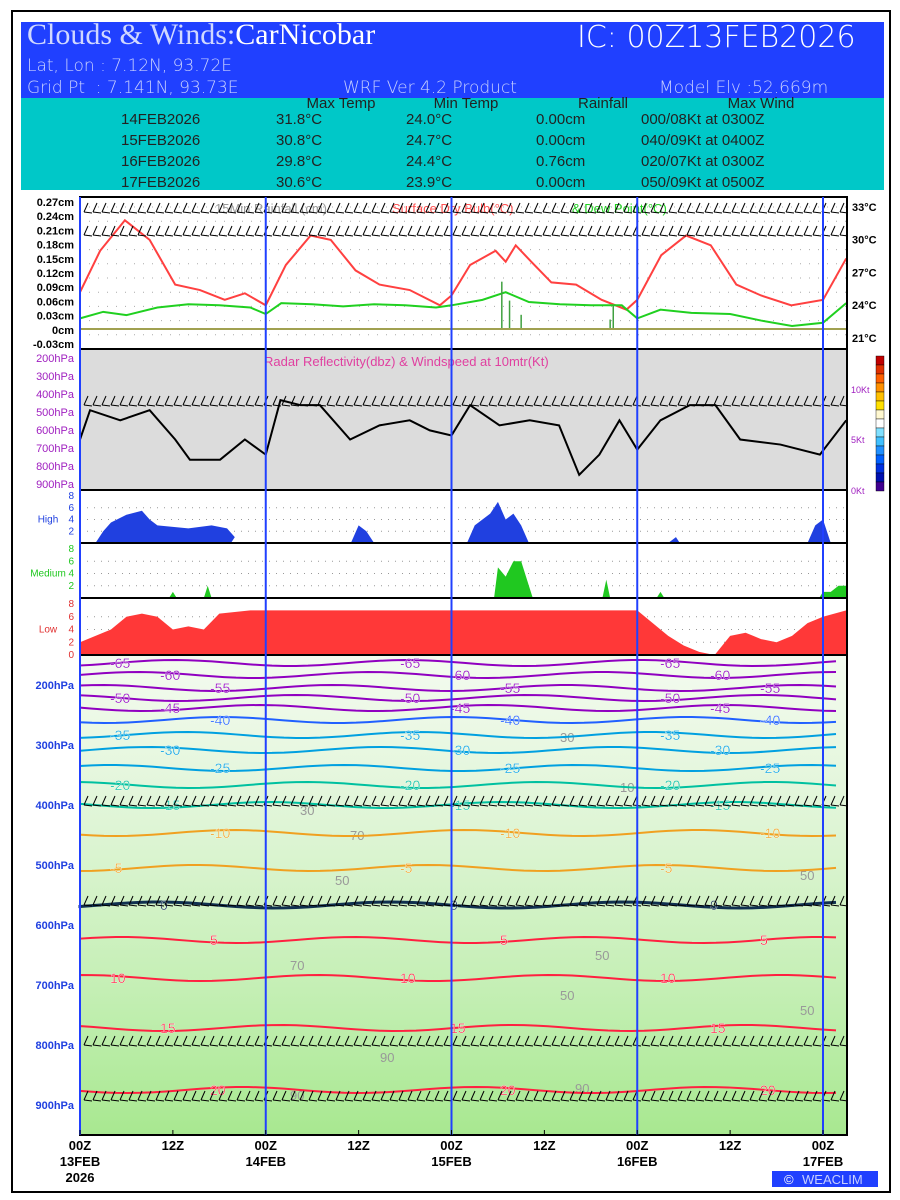 The width and height of the screenshot is (900, 1200). Describe the element at coordinates (451, 1161) in the screenshot. I see `x-tick-label: 15FEB` at that location.